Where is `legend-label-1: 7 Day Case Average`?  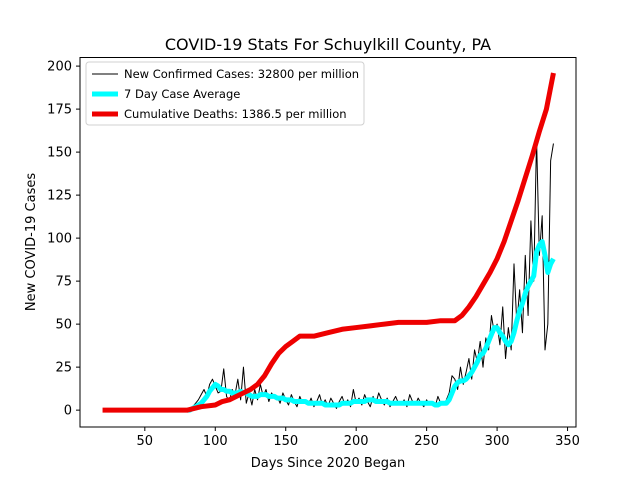
legend-label-1: 7 Day Case Average is located at coordinates (182, 94).